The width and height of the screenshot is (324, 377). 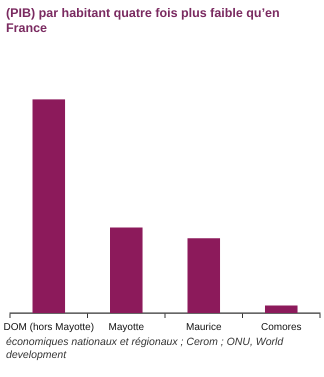 What do you see at coordinates (143, 20) in the screenshot?
I see `chart-title: (PIB) par habitant quatre fois plus faible qu’en France` at bounding box center [143, 20].